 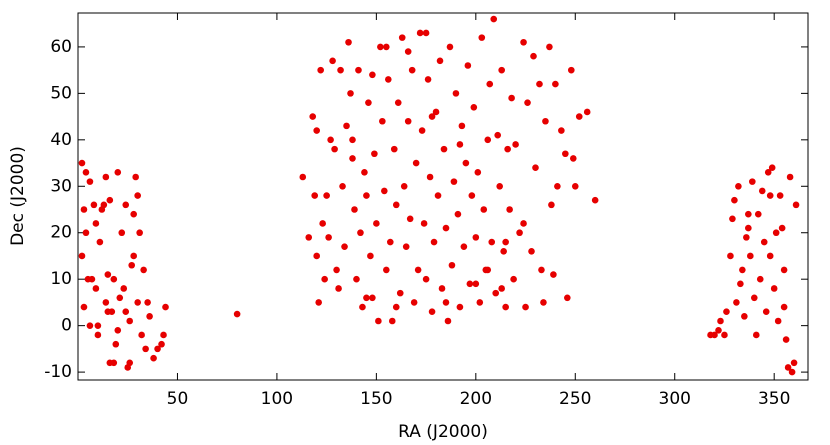 I want to click on y-tick-label: 10, so click(x=61, y=279).